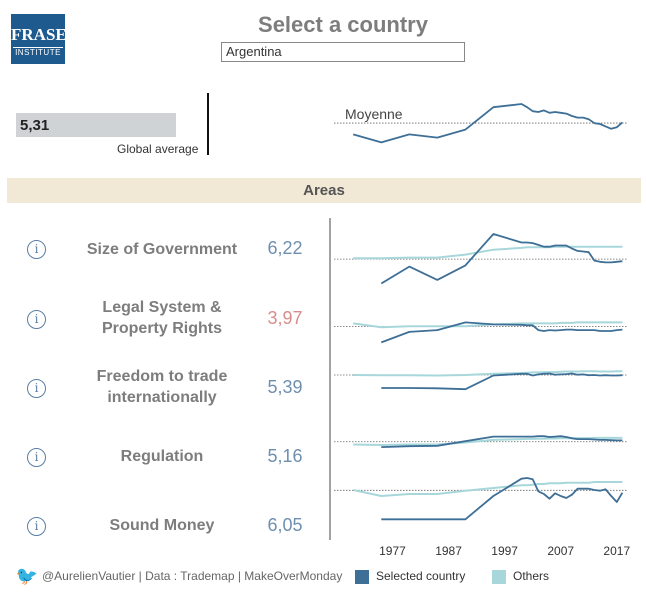  Describe the element at coordinates (158, 149) in the screenshot. I see `global-average-label: Global average` at that location.